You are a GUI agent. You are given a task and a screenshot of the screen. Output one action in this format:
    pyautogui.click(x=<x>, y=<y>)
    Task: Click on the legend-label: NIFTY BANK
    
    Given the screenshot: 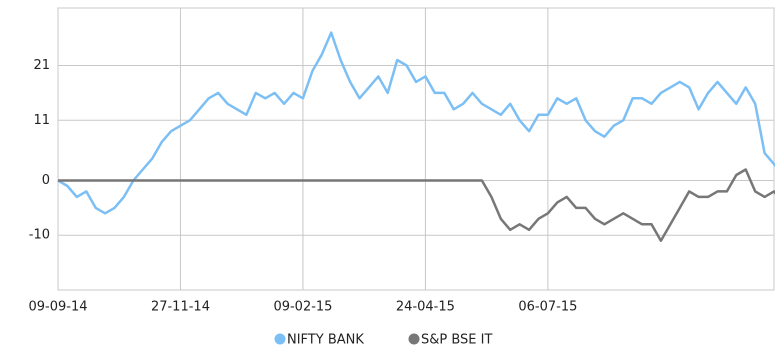 What is the action you would take?
    pyautogui.click(x=325, y=340)
    